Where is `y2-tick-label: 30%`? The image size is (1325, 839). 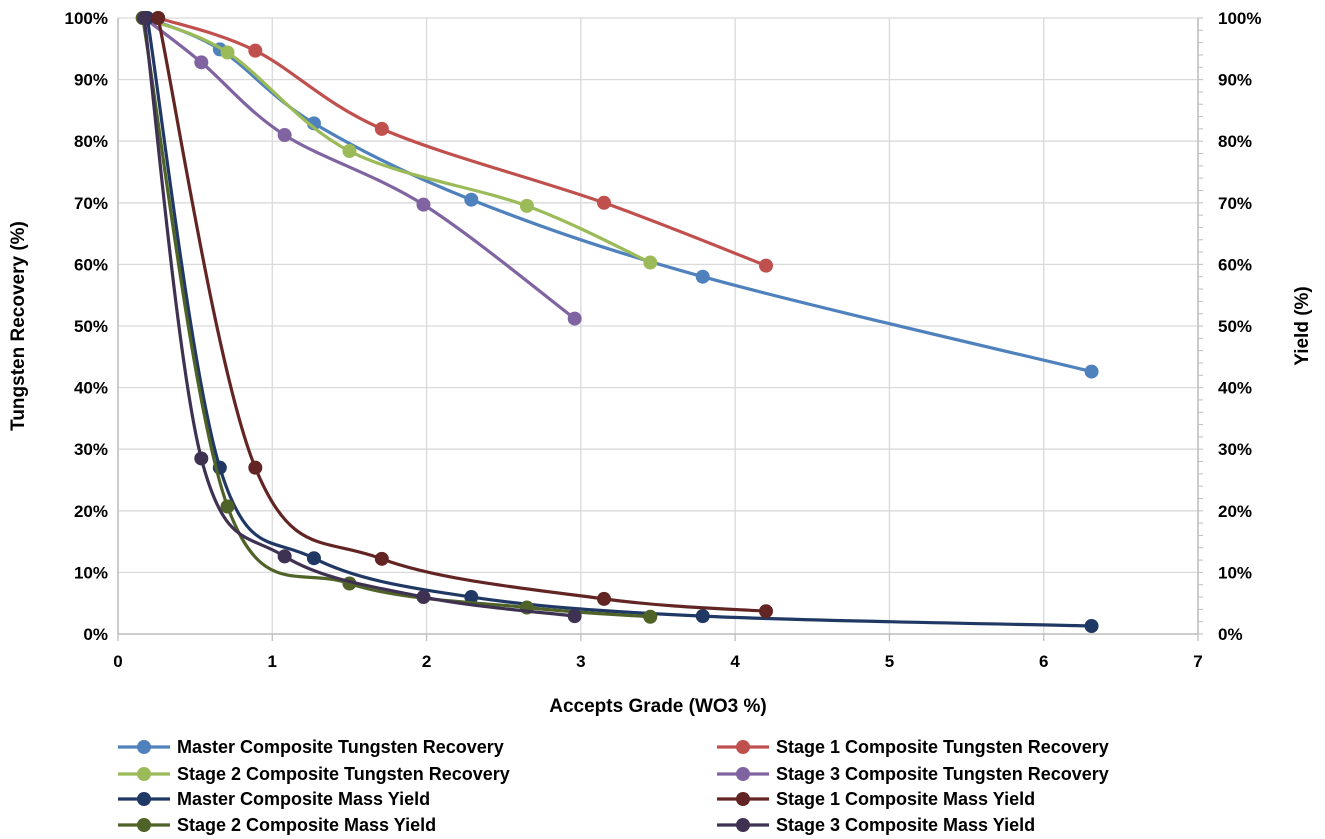
y2-tick-label: 30% is located at coordinates (1235, 449).